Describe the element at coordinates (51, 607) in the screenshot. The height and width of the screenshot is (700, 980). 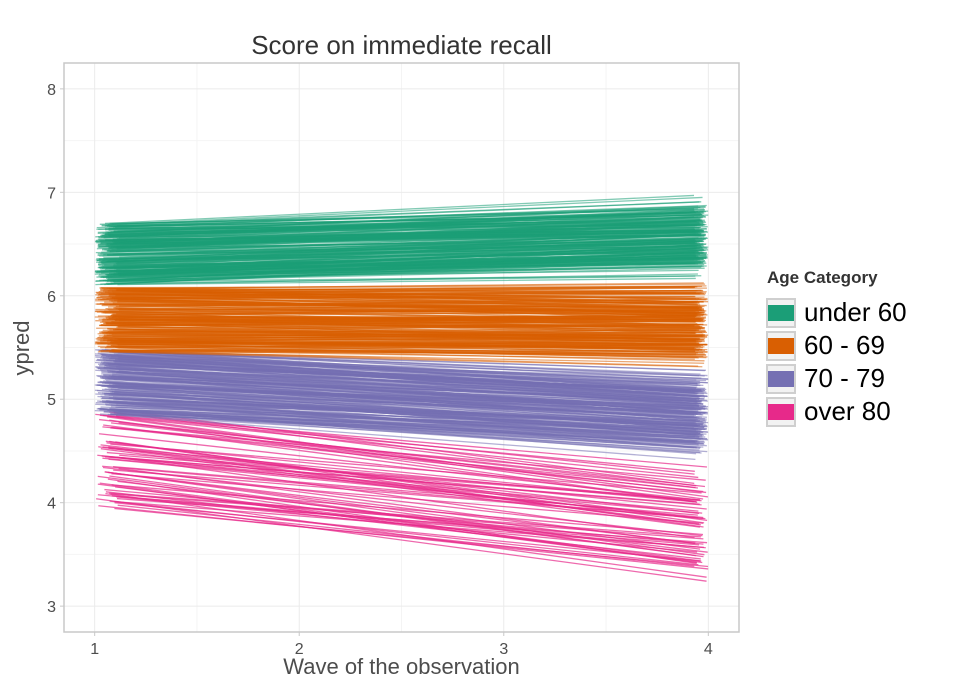
I see `y-tick-label: 3` at that location.